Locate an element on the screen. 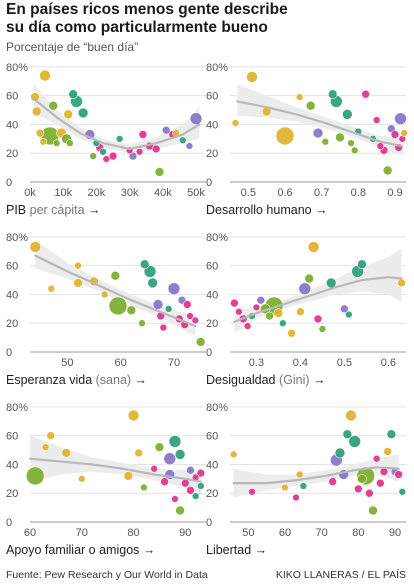 The width and height of the screenshot is (414, 587). chart-title-line2: su día como particularmente bueno is located at coordinates (137, 27).